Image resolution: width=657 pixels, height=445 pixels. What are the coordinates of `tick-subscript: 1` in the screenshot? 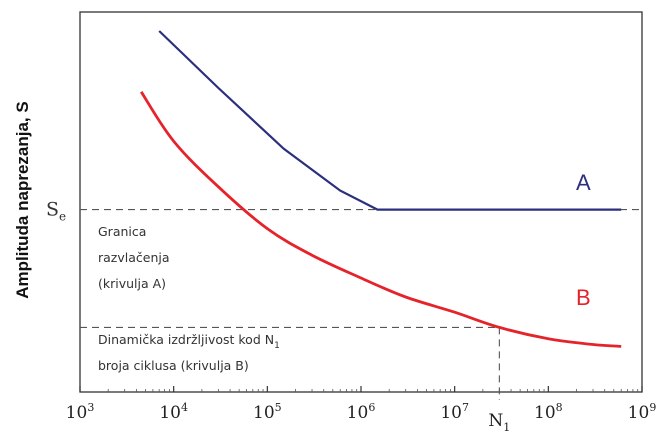 It's located at (506, 427).